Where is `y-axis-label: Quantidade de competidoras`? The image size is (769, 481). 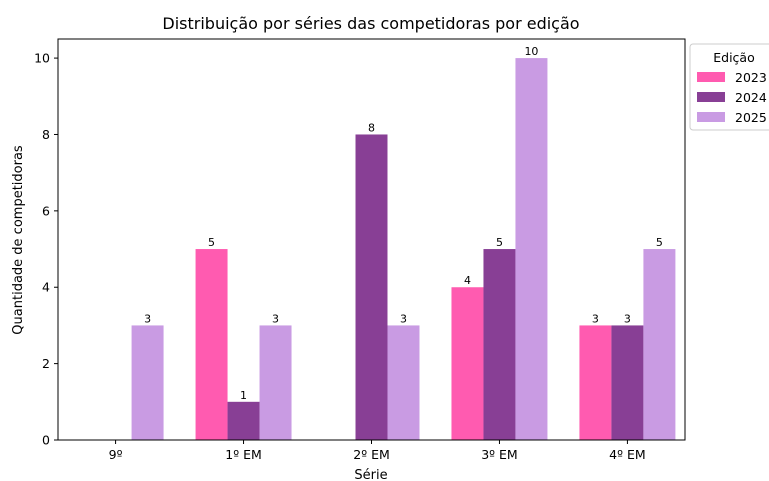
y-axis-label: Quantidade de competidoras is located at coordinates (18, 240).